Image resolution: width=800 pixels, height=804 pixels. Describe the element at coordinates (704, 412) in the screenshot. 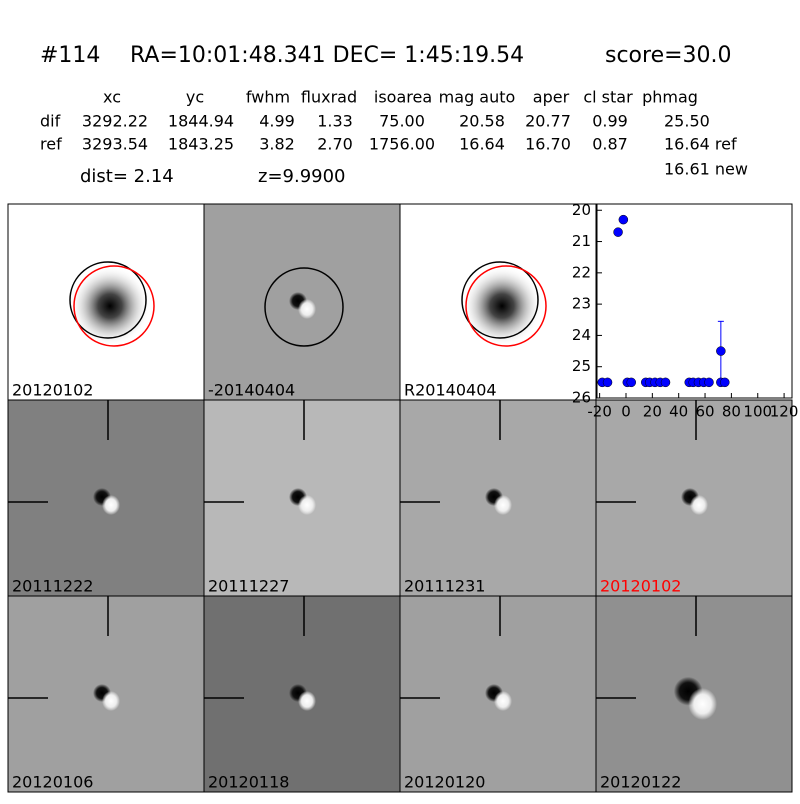

I see `x-tick-label: 60` at that location.